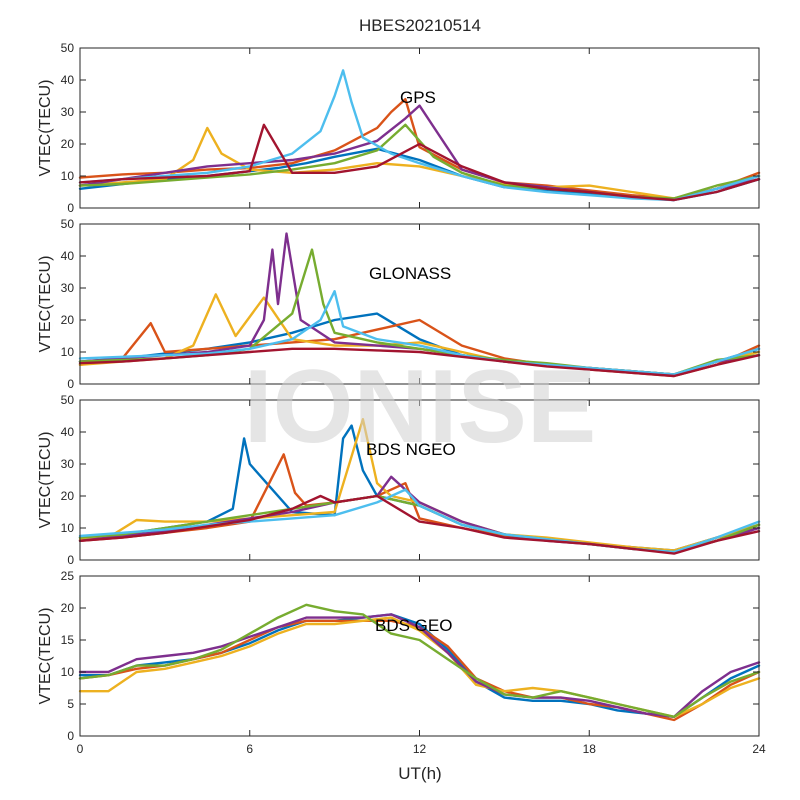 The height and width of the screenshot is (800, 800). I want to click on y-tick-label: 25, so click(68, 576).